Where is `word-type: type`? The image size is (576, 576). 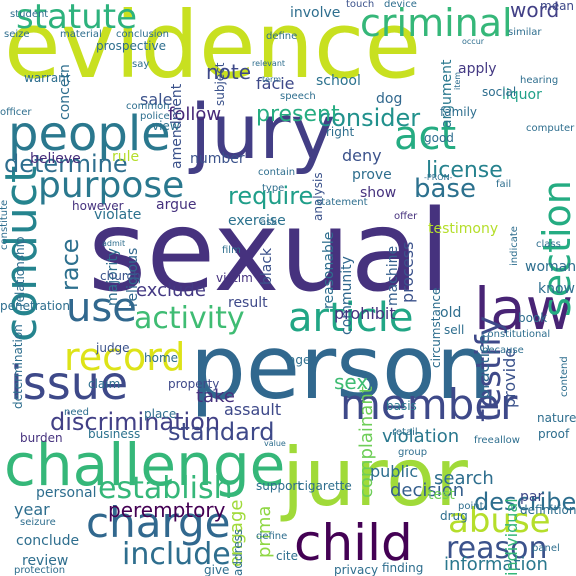
word-type: type is located at coordinates (273, 188).